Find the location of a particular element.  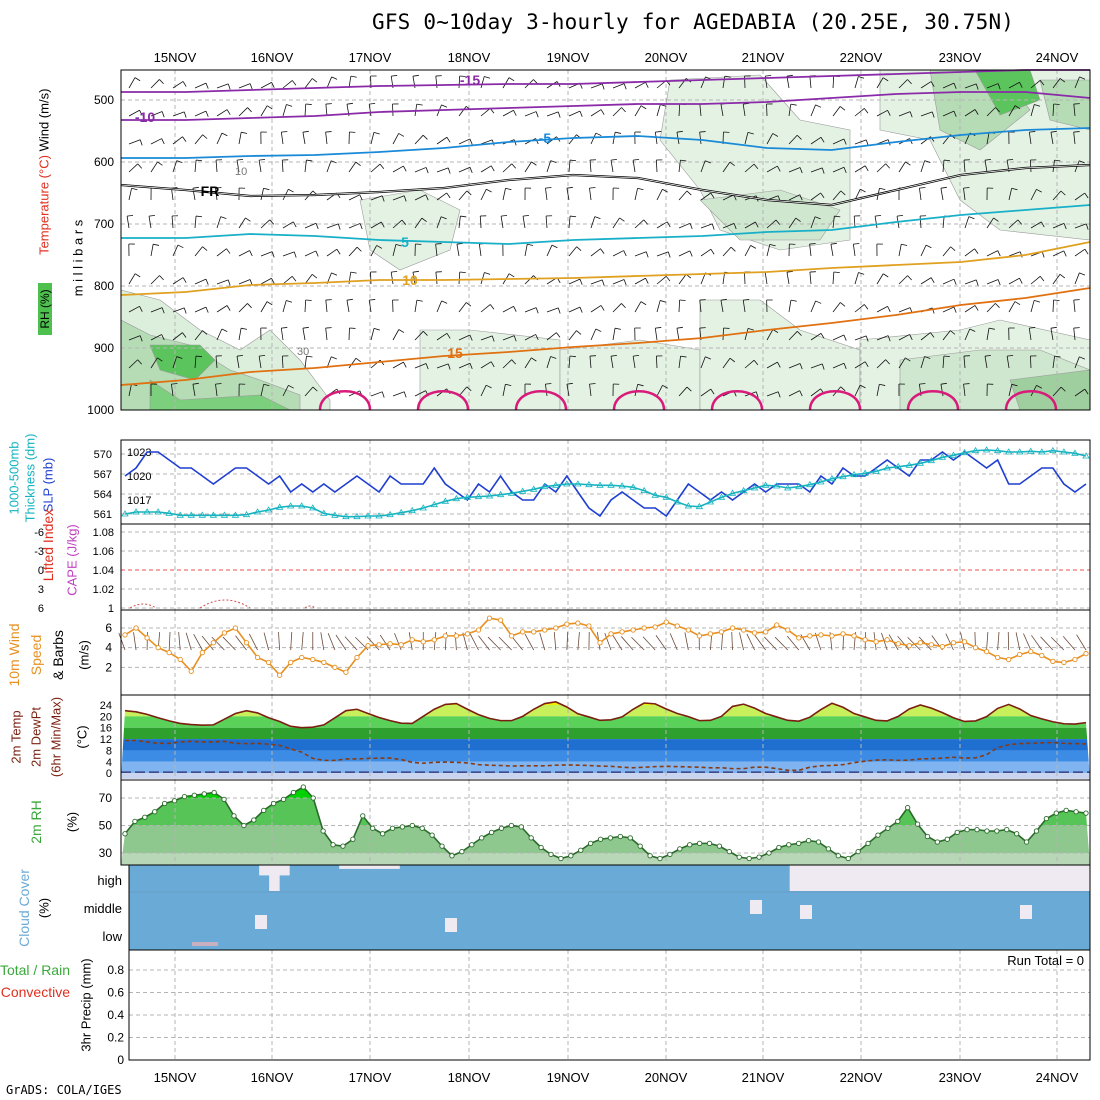

slp-tick: 1020 is located at coordinates (139, 477).